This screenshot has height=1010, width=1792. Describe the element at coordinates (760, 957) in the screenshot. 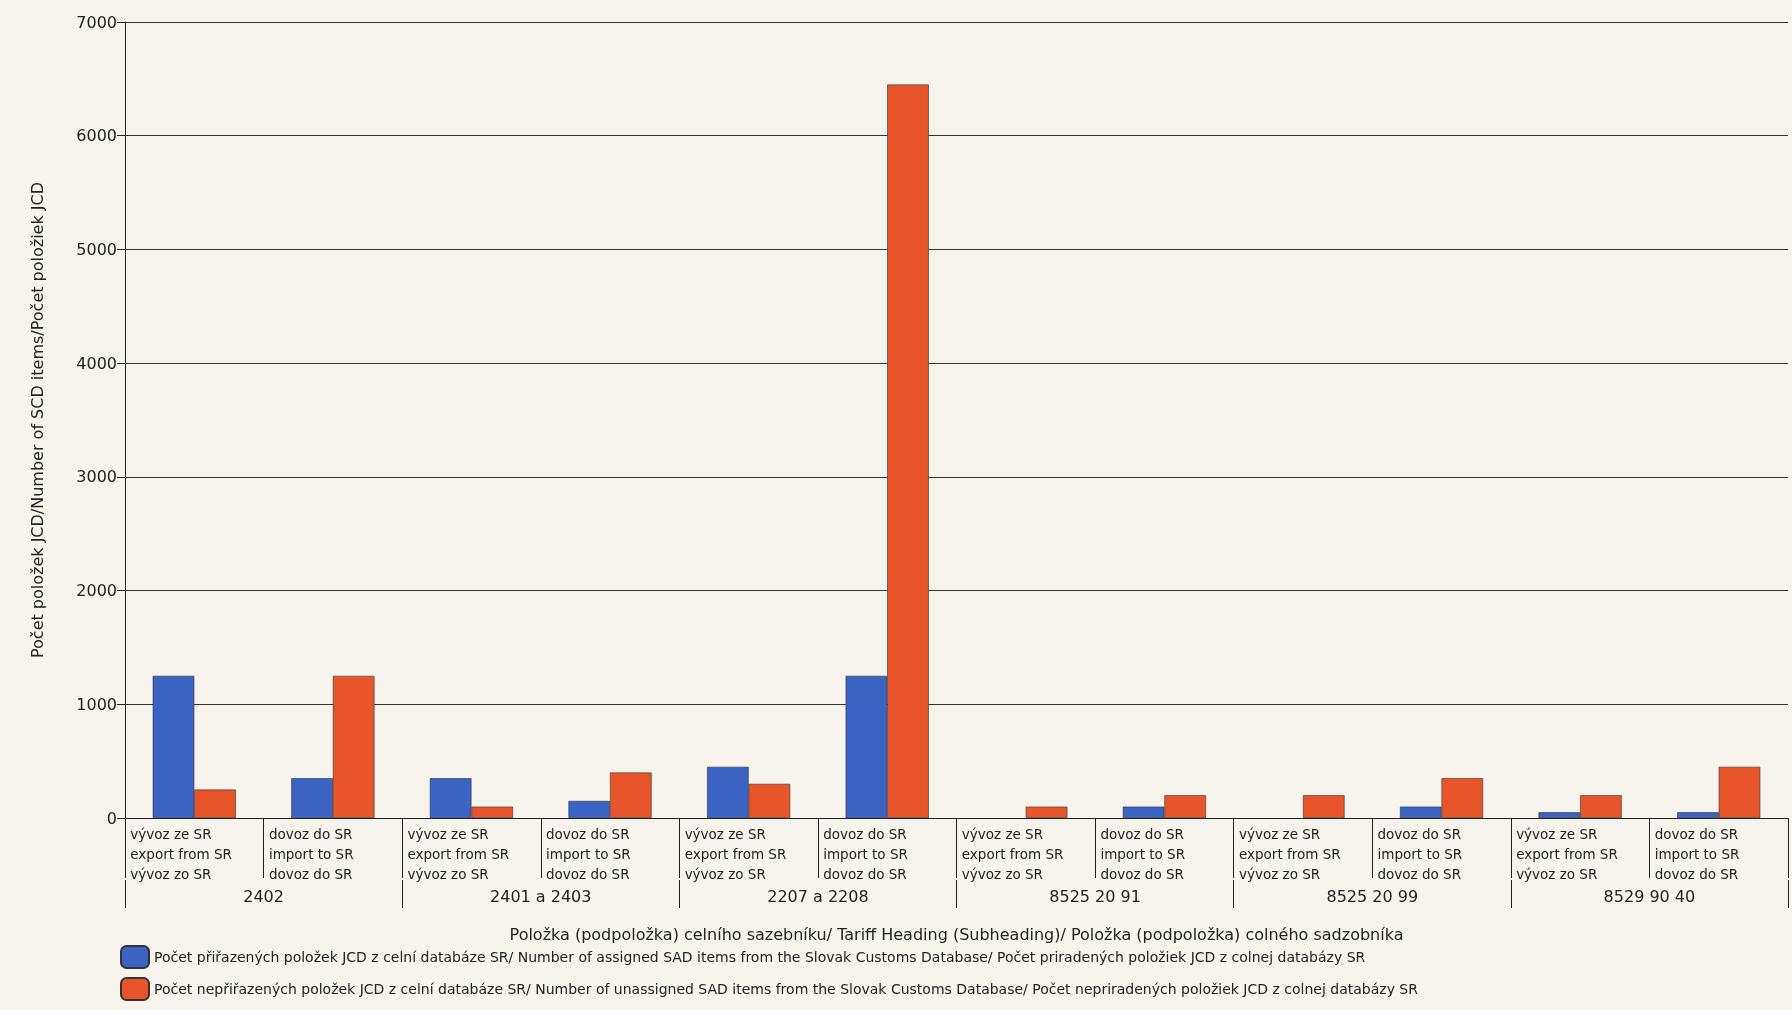

I see `legend-label: Počet přiřazených položek JCD z celní databáze SR/ Number of assigned SAD items from the Slovak Customs Database/ Počet priradených položiek JCD z colnej databázy SR` at that location.